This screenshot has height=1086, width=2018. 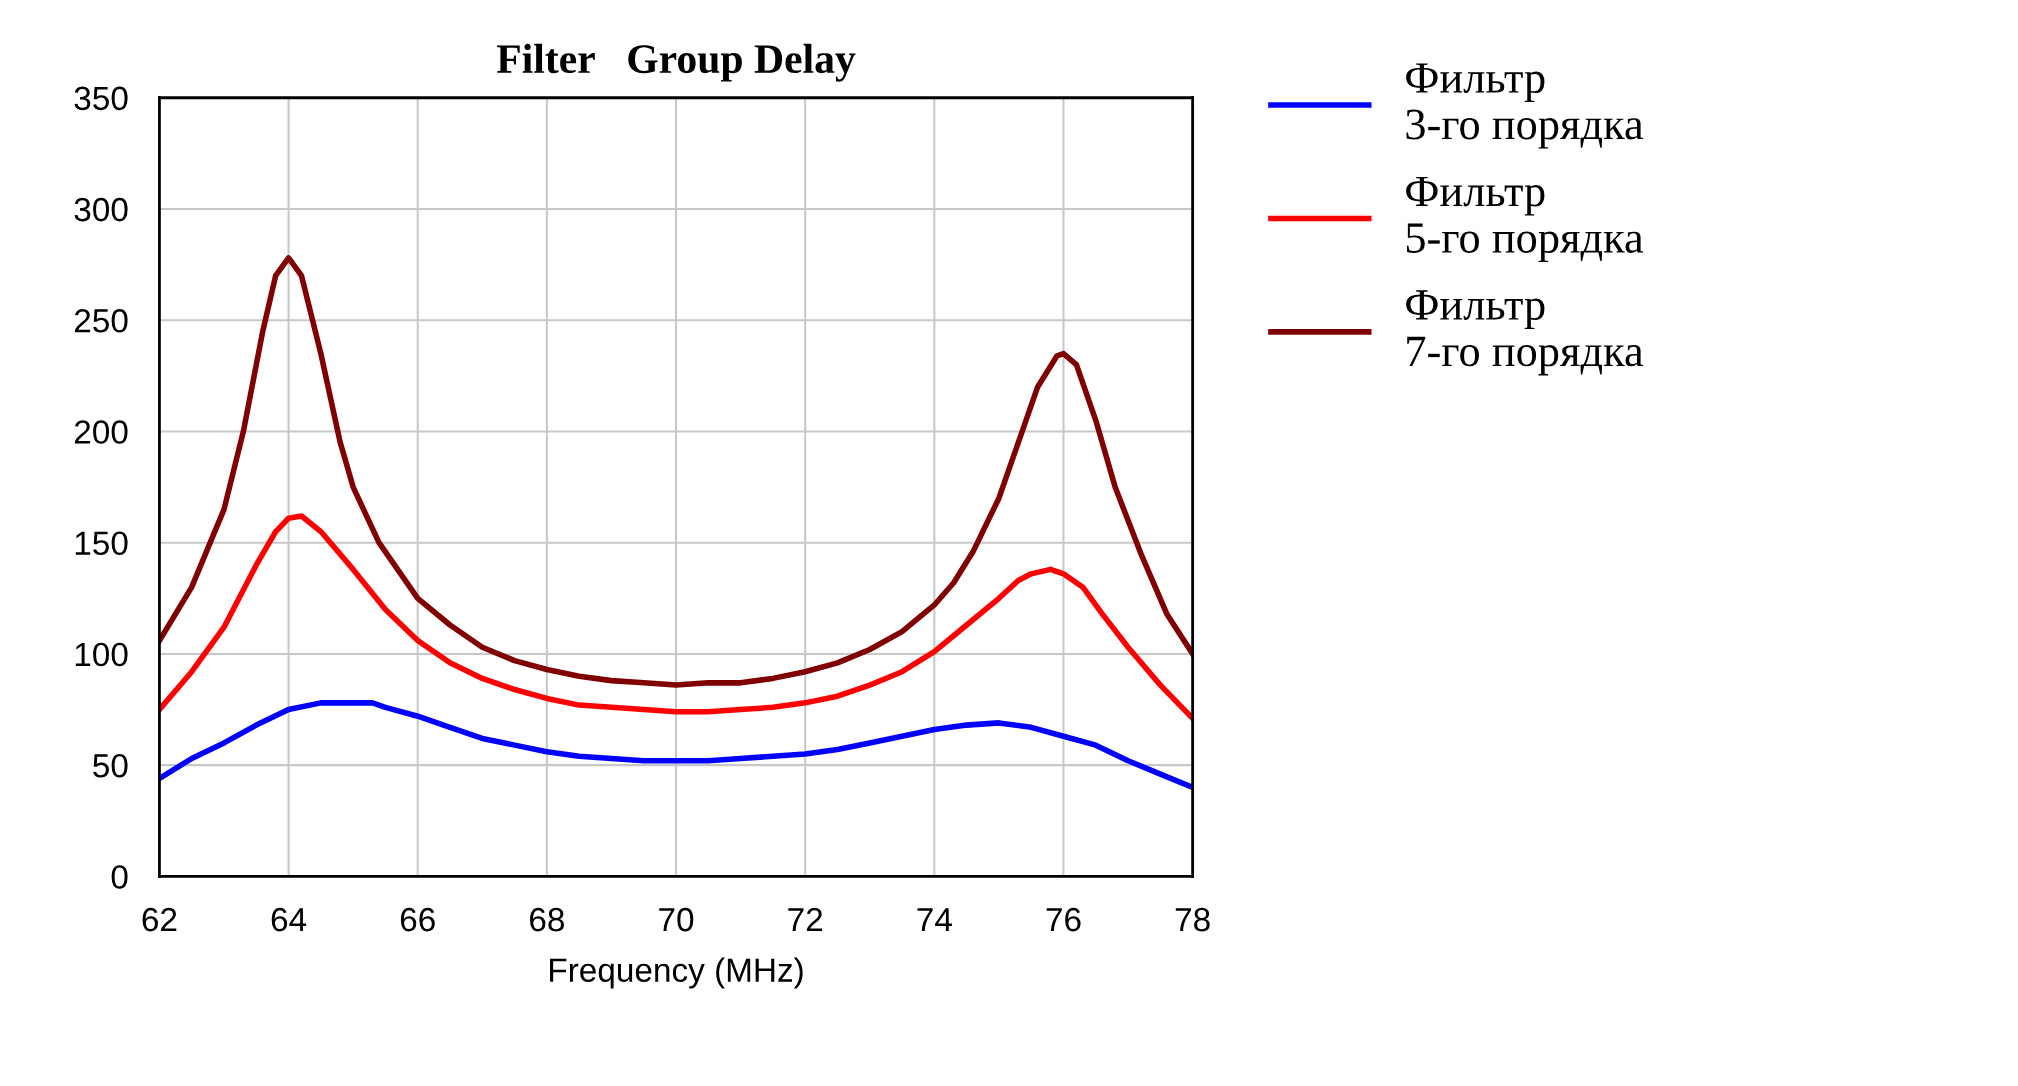 What do you see at coordinates (159, 919) in the screenshot?
I see `x-tick-label: 62` at bounding box center [159, 919].